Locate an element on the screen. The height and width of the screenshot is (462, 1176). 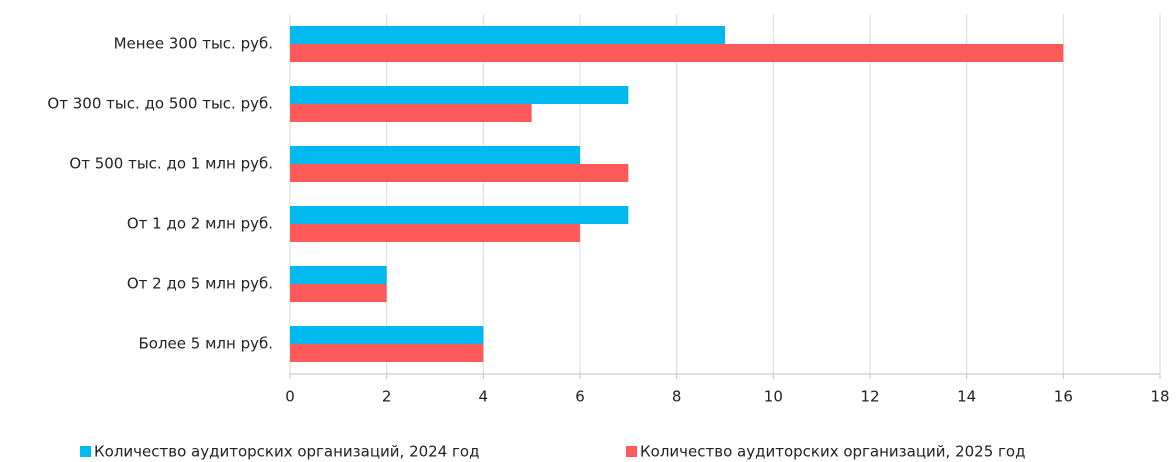
x-tick-label: 2 is located at coordinates (387, 397).